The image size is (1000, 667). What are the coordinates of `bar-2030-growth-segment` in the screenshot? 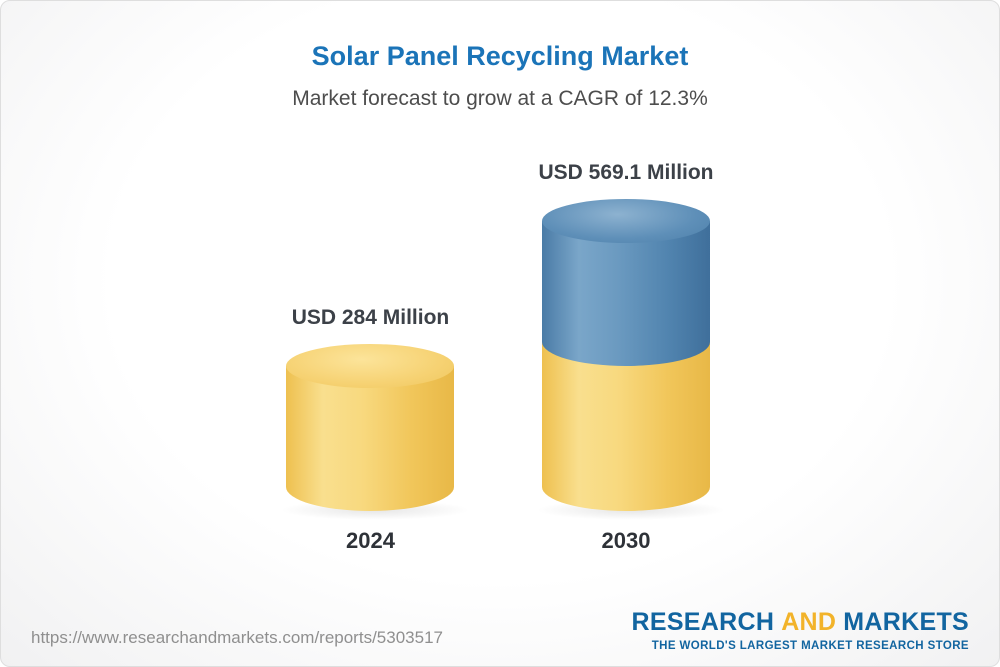 It's located at (625, 282).